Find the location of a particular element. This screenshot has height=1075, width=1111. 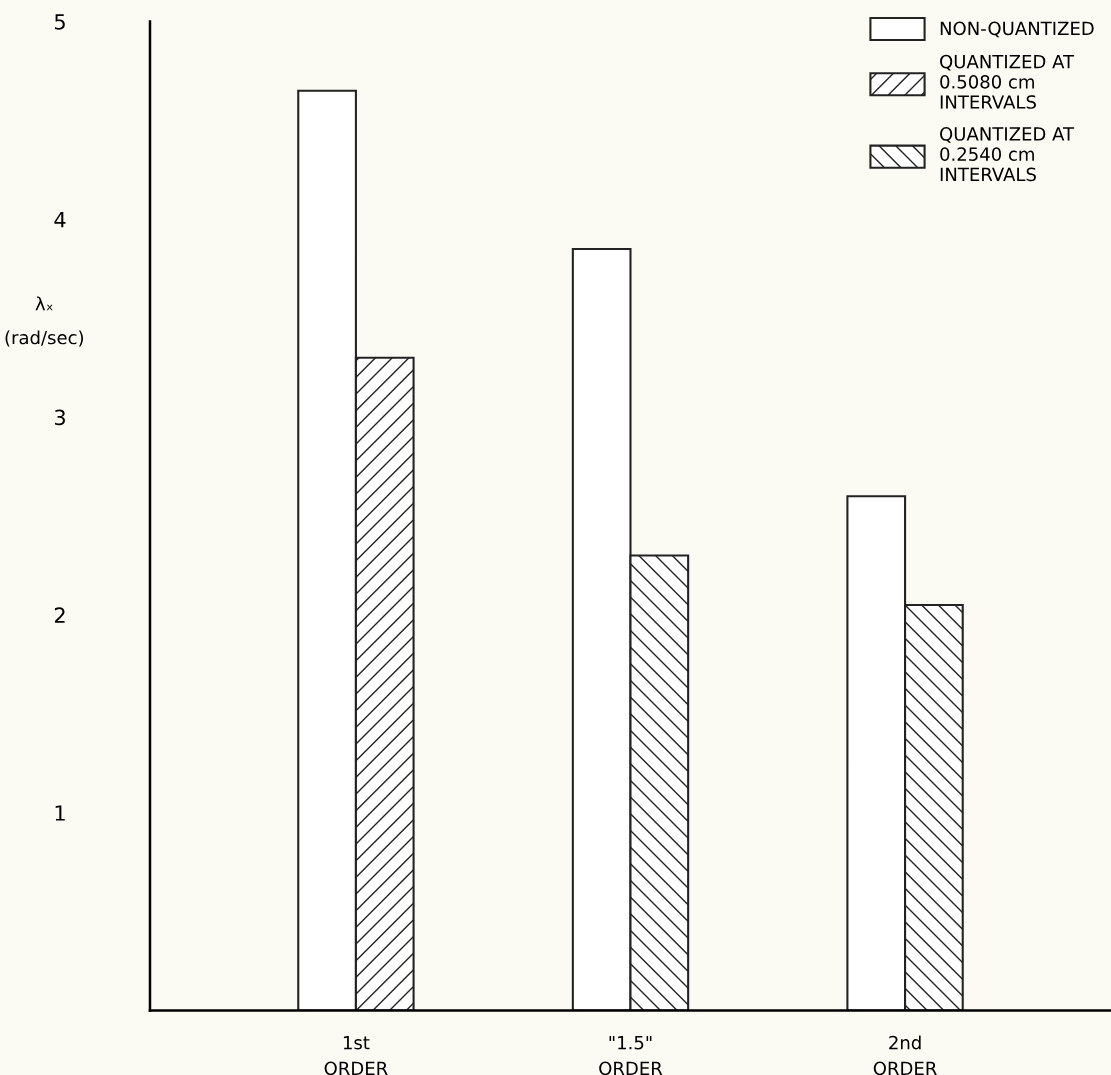

y-tick-label: 2 is located at coordinates (59, 615).